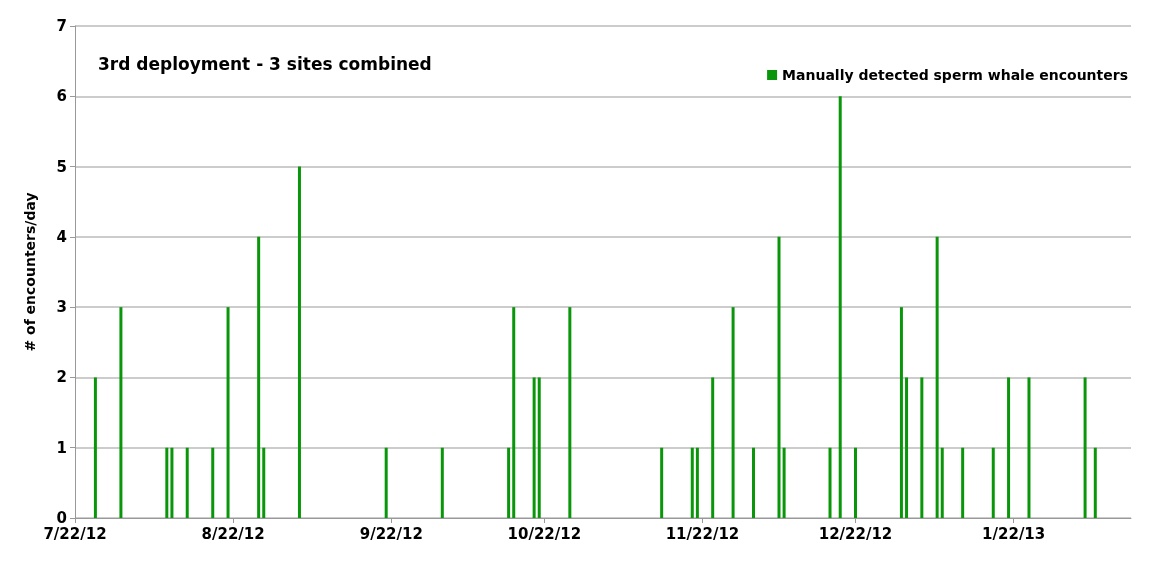 This screenshot has width=1151, height=566. I want to click on x-tick-label: 11/22/12, so click(702, 533).